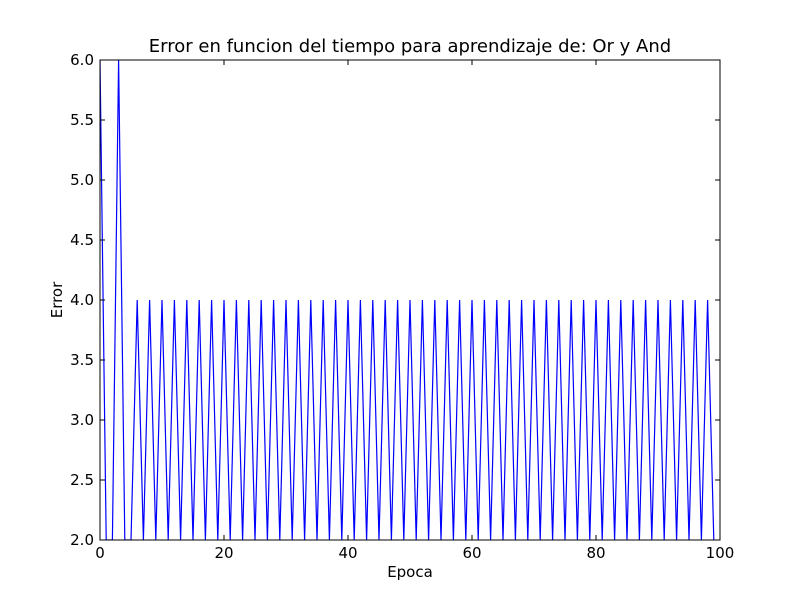  I want to click on y-tick-label: 4.0, so click(82, 300).